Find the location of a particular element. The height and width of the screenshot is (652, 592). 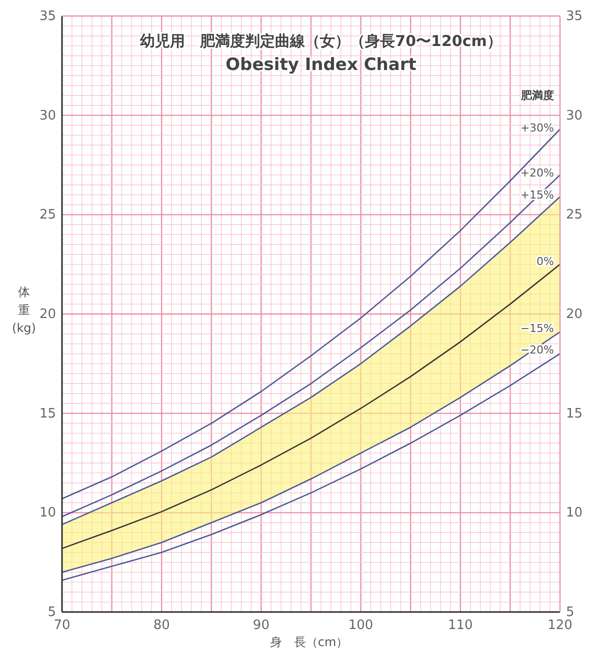

y-tick-label: 30 is located at coordinates (47, 116).